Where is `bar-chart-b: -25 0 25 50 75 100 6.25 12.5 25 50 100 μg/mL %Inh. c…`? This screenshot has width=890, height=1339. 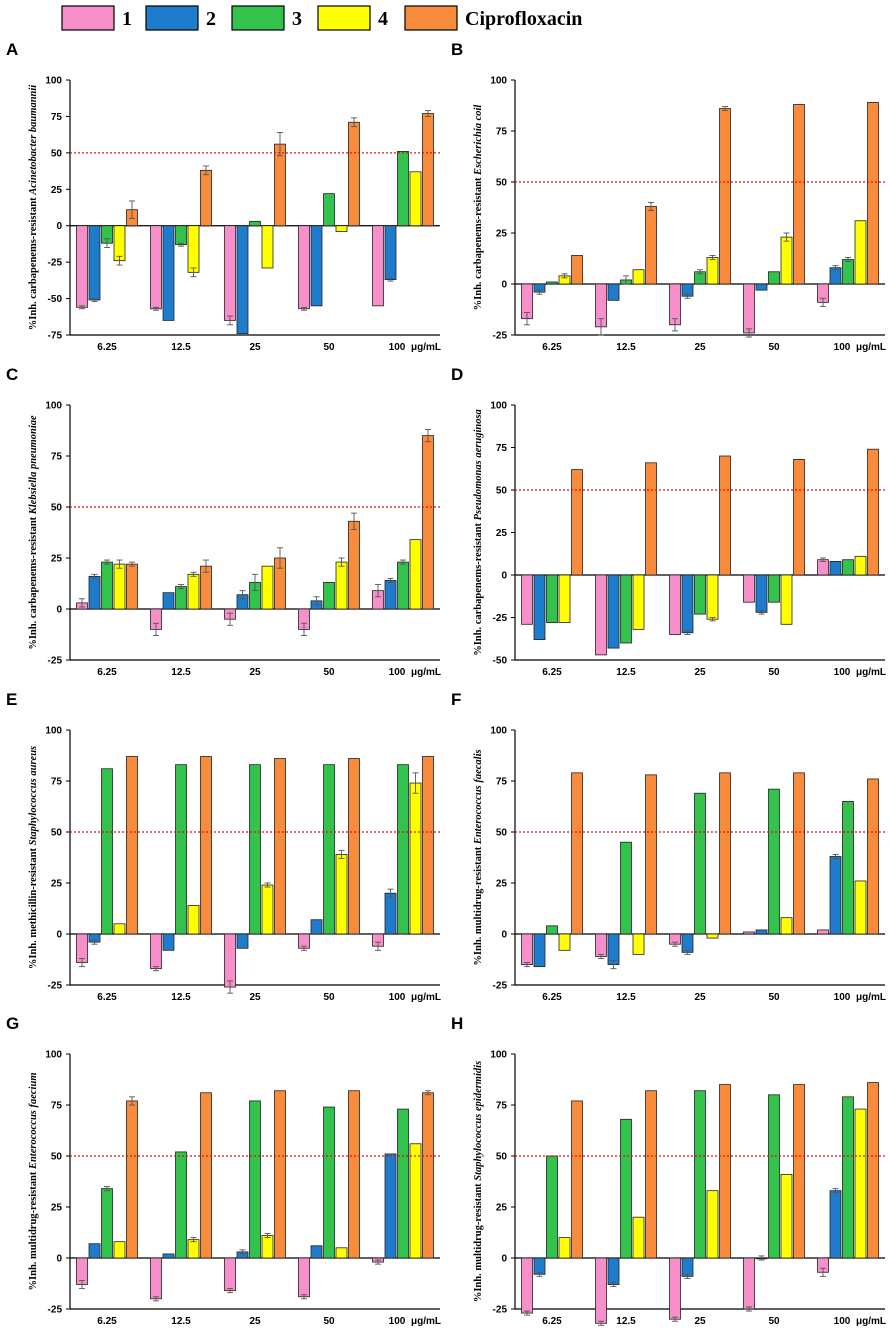 bar-chart-b: -25 0 25 50 75 100 6.25 12.5 25 50 100 μg/mL %Inh. c… is located at coordinates (679, 215).